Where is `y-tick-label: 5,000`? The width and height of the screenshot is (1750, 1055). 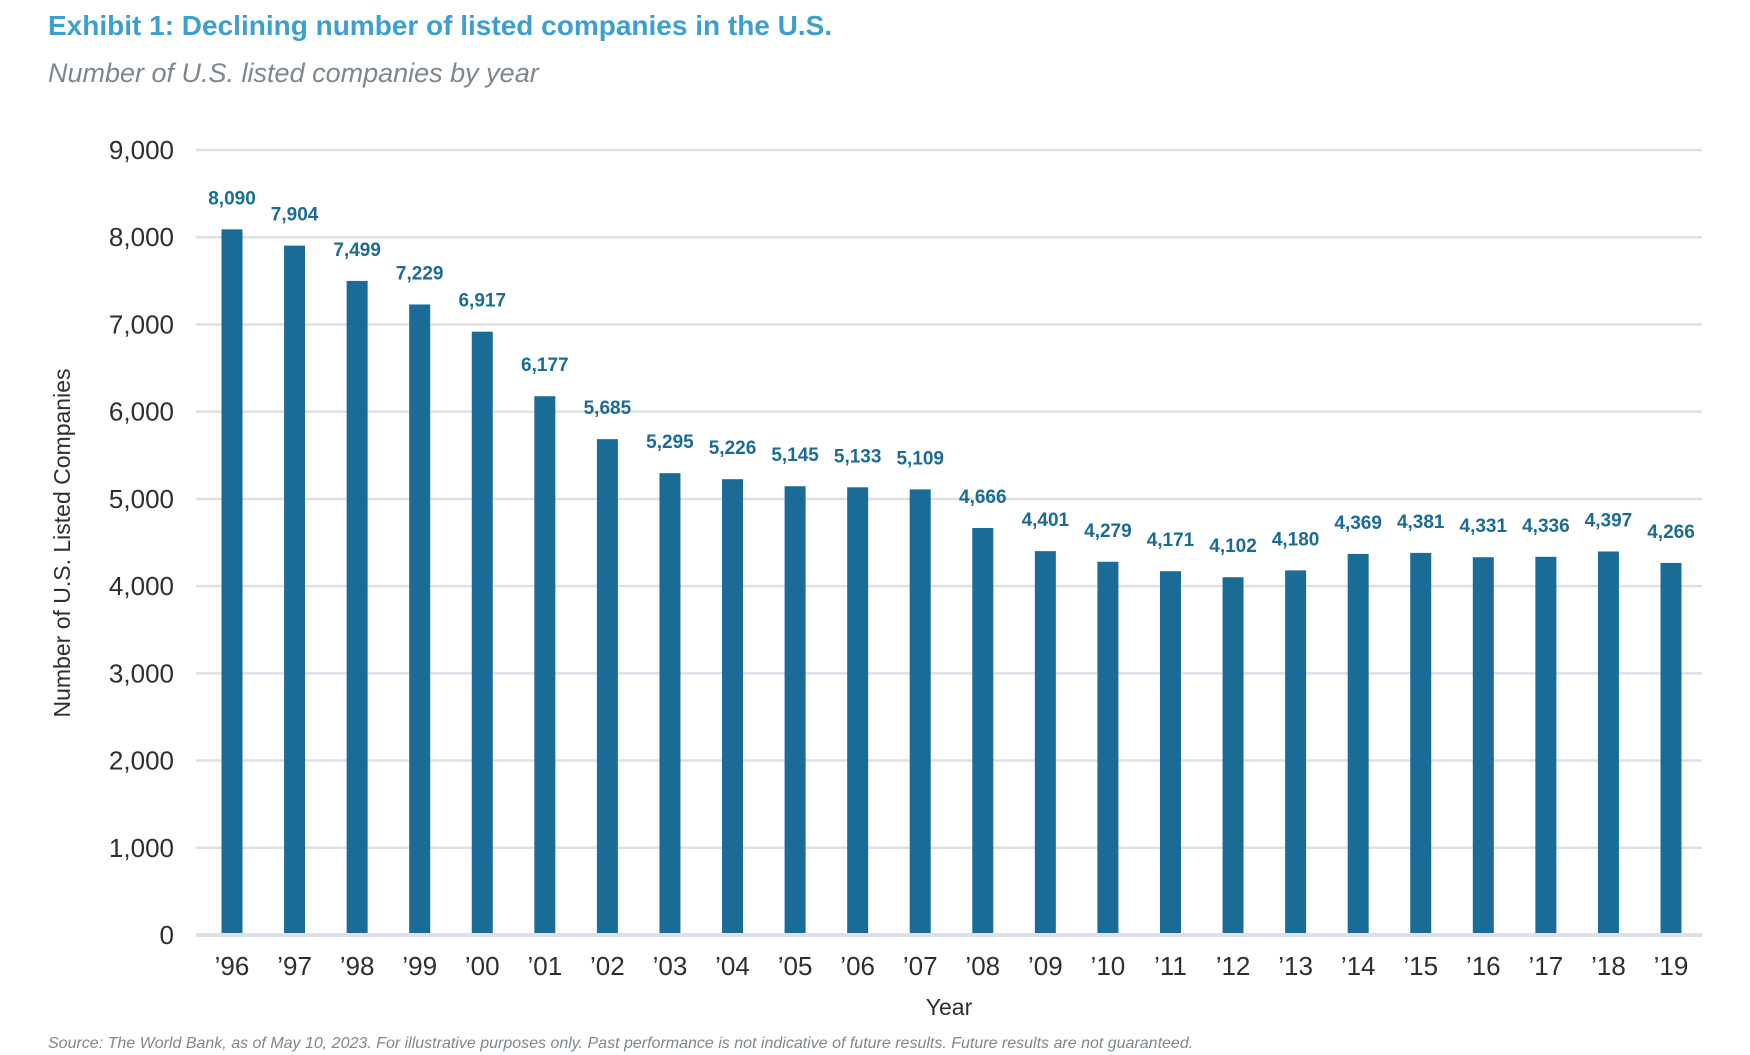 y-tick-label: 5,000 is located at coordinates (141, 499).